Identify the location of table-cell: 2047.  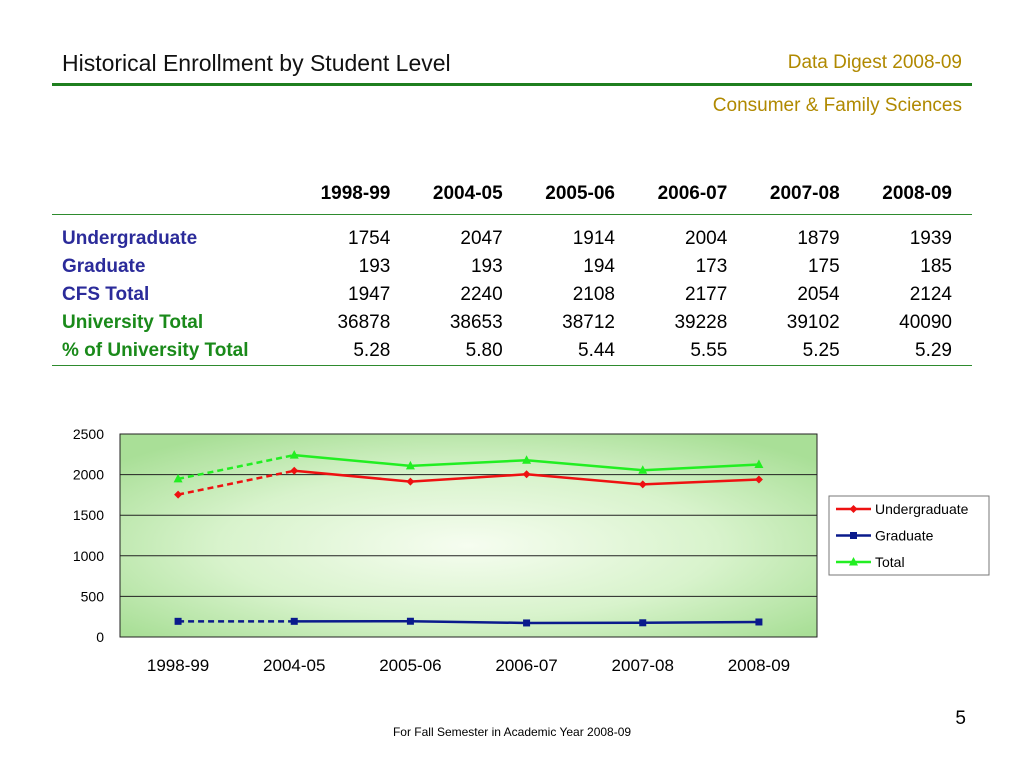
(481, 238).